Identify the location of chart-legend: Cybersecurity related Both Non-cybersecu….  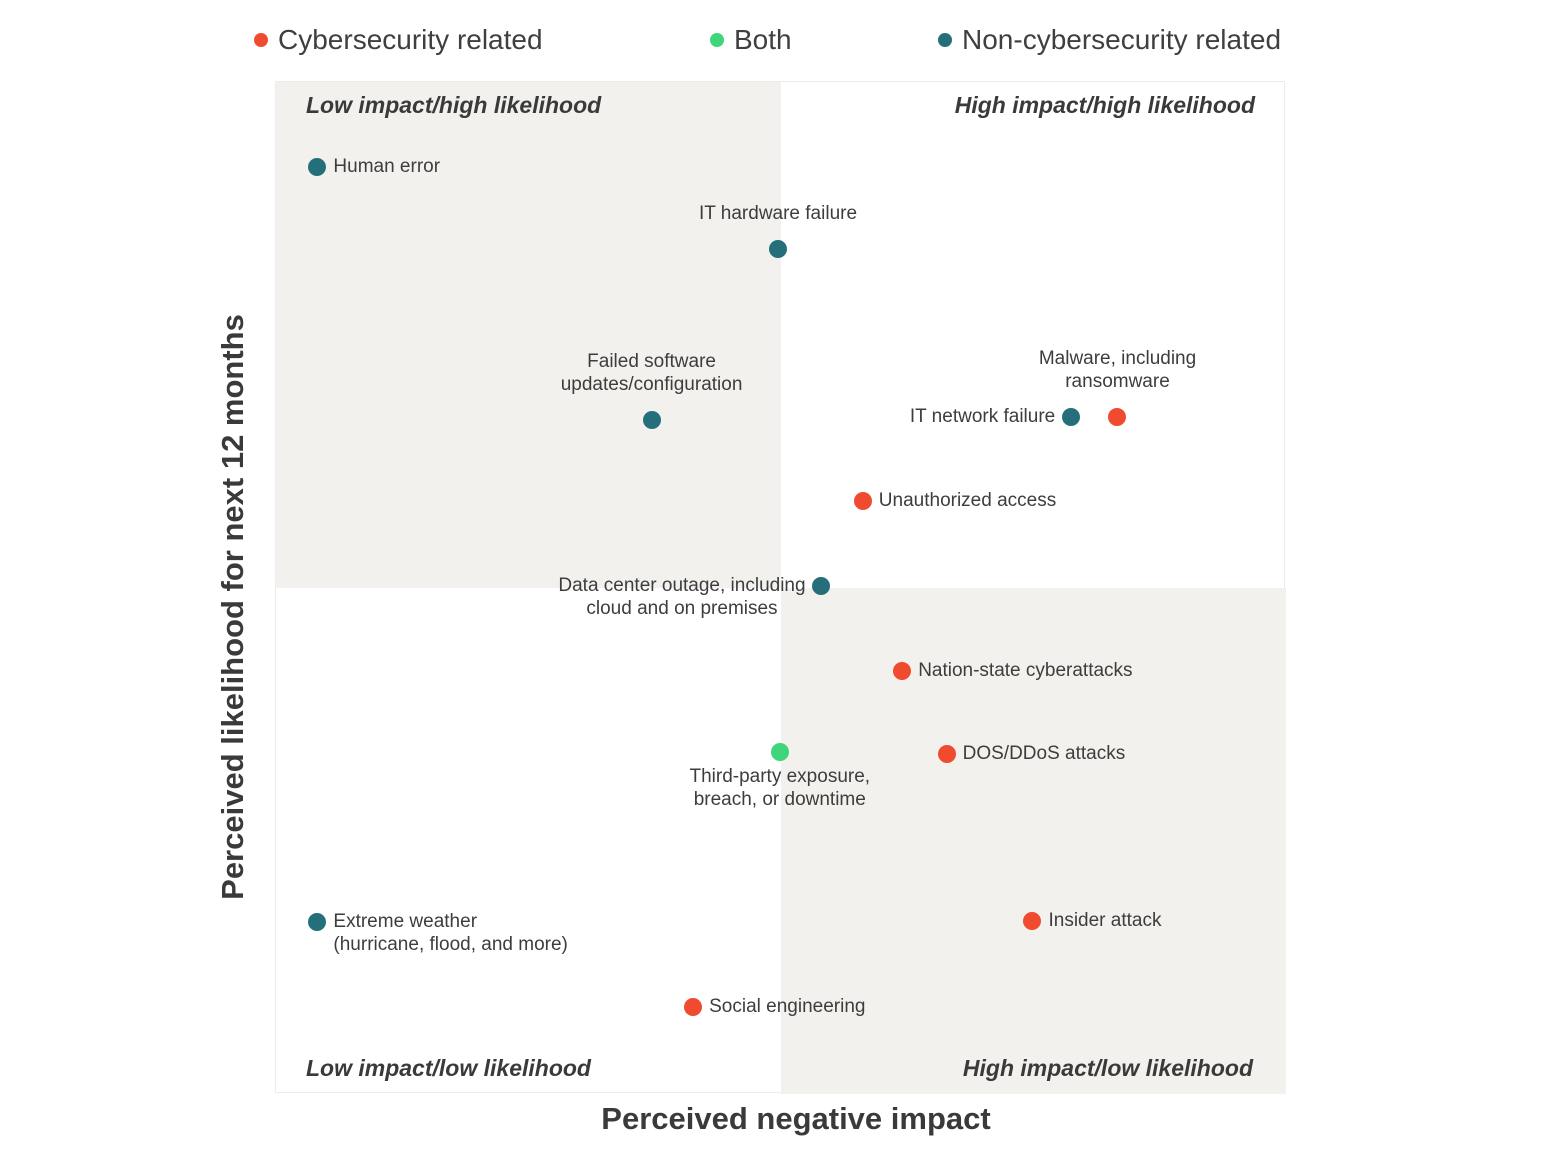
(774, 42).